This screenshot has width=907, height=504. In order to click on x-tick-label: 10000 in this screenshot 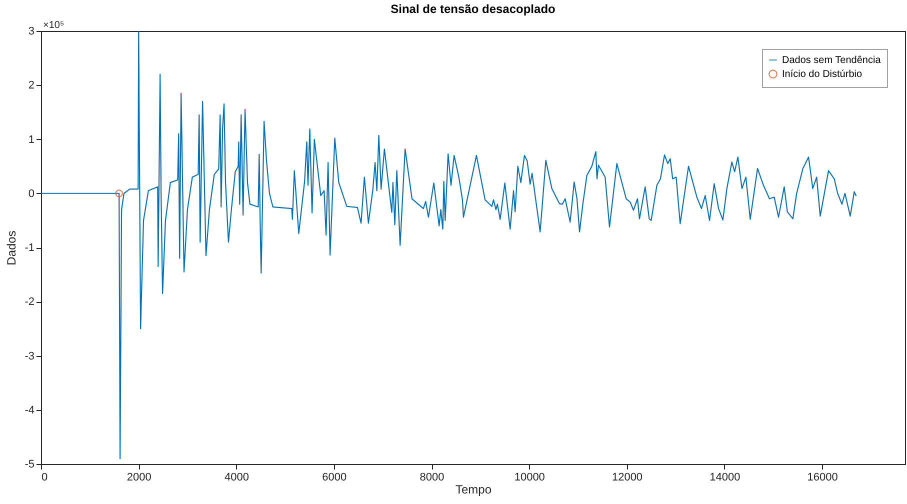, I will do `click(529, 478)`.